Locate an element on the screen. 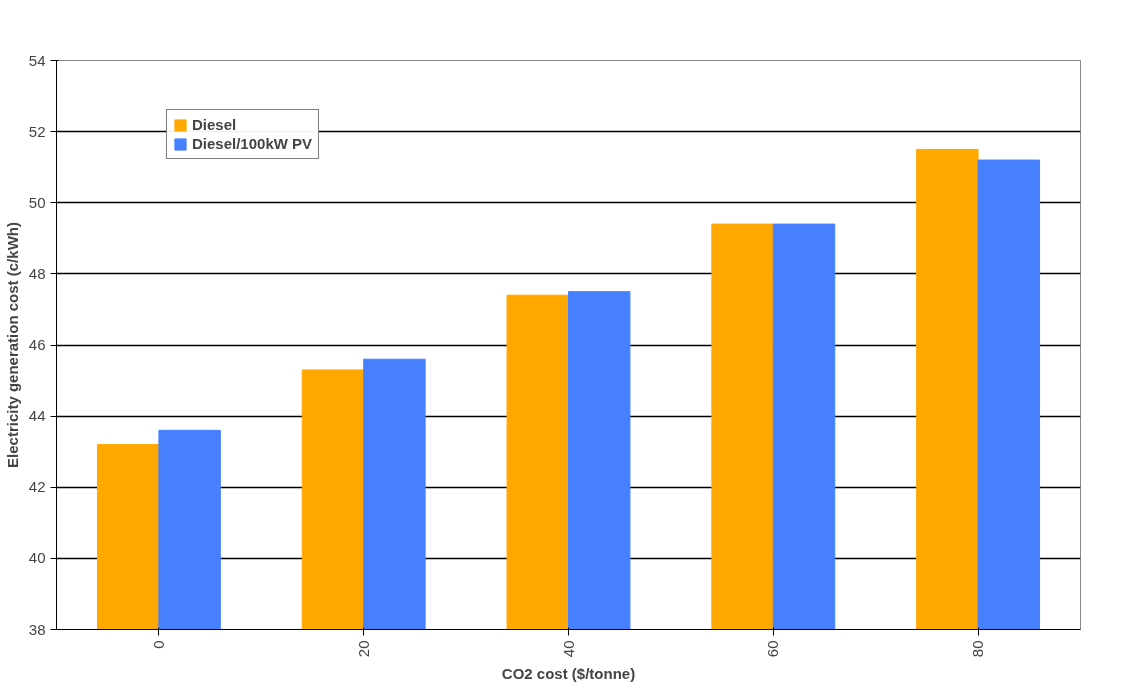  legend-label: Diesel is located at coordinates (214, 124).